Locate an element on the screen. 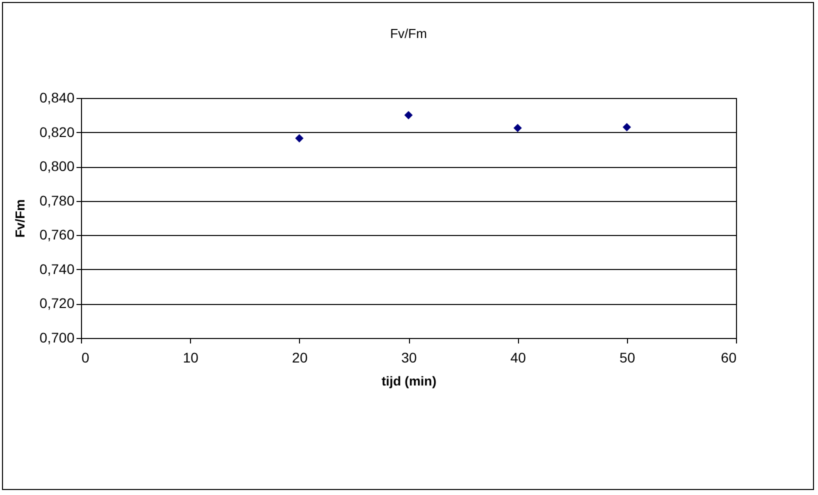 Image resolution: width=818 pixels, height=495 pixels. y-tick-label: 0,740 is located at coordinates (57, 268).